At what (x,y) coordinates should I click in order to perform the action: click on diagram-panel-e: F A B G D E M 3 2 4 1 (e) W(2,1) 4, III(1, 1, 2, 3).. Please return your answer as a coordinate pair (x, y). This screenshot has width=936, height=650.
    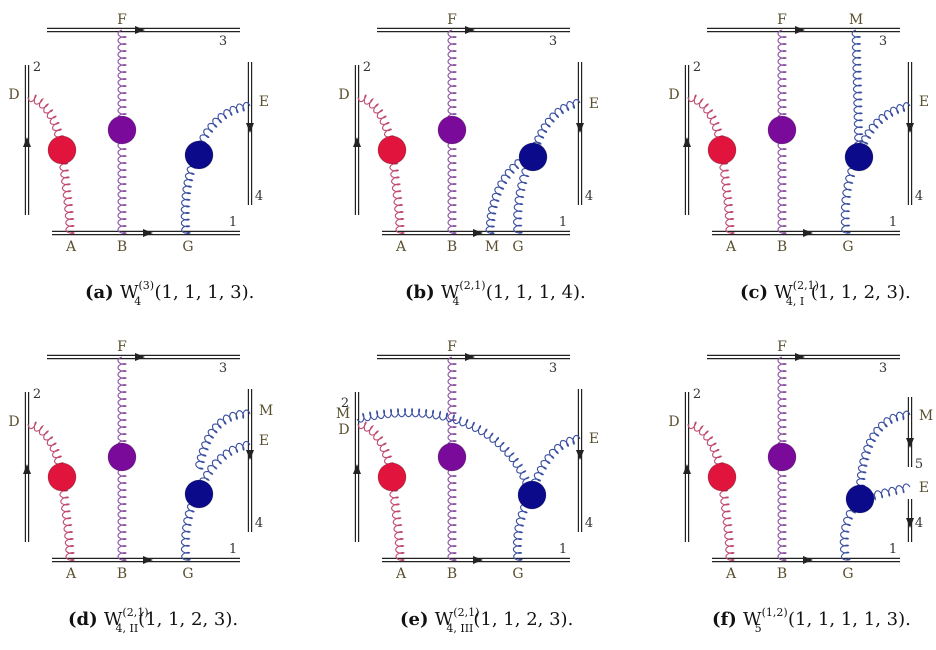
    Looking at the image, I should click on (467, 487).